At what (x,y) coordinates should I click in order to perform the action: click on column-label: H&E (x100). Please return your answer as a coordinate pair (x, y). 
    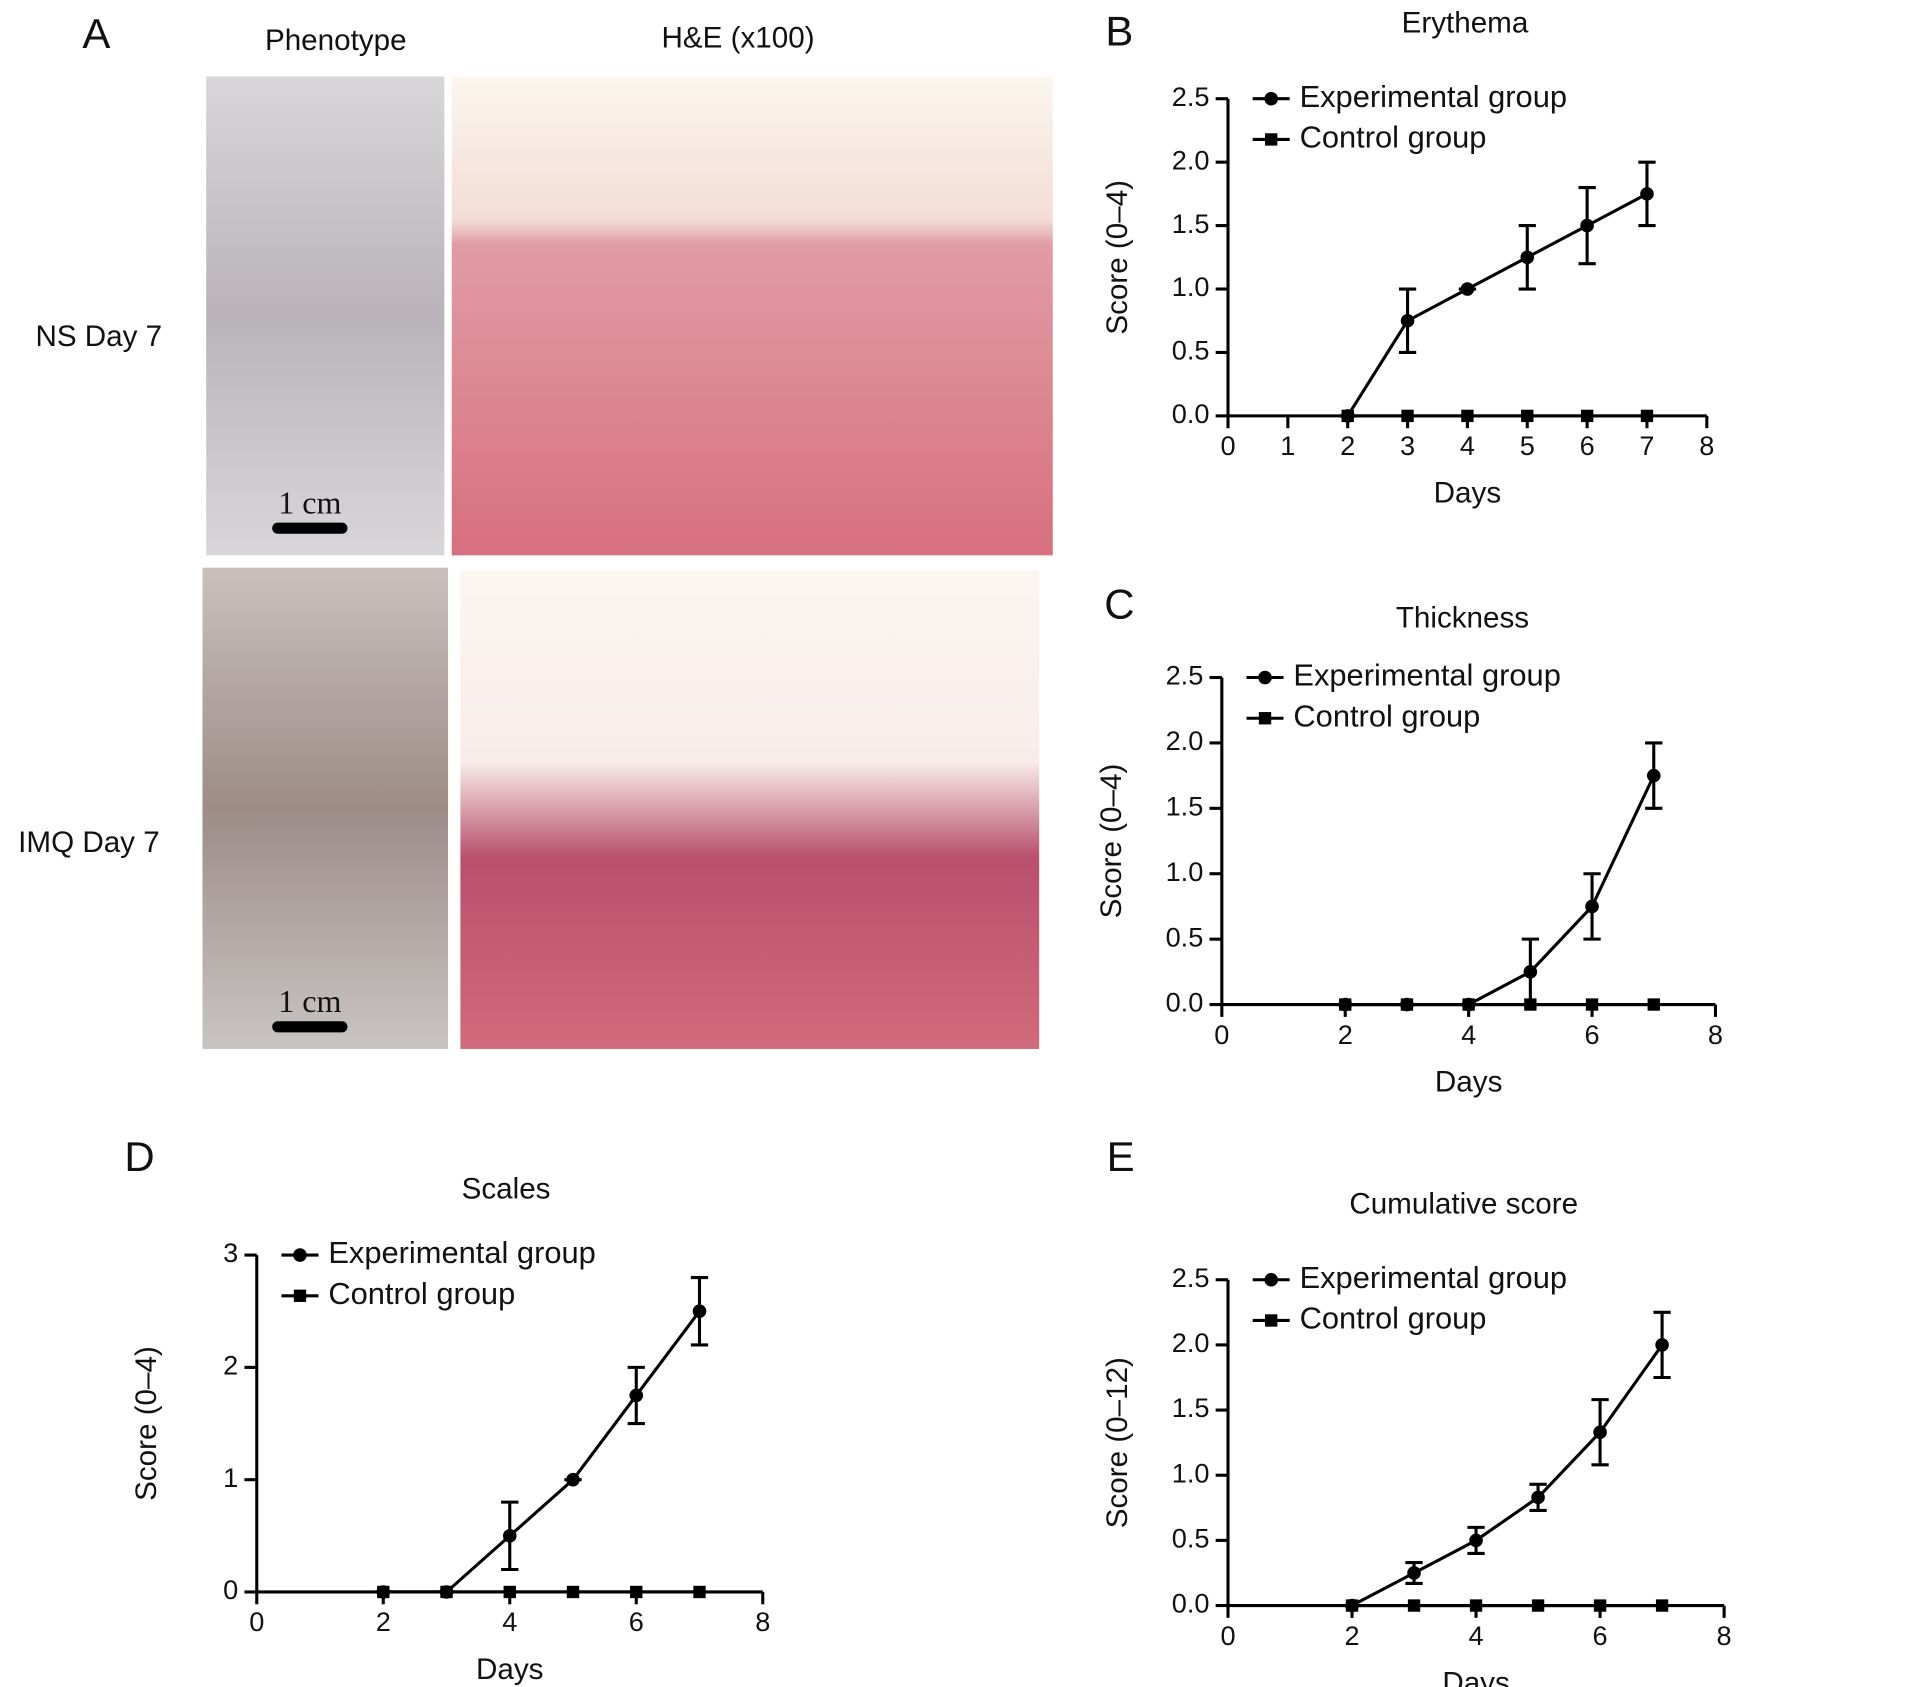
    Looking at the image, I should click on (738, 37).